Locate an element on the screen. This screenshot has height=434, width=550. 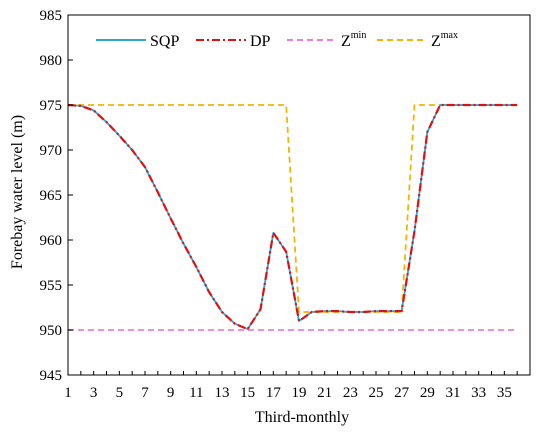
y-tick-label: 945 is located at coordinates (51, 376).